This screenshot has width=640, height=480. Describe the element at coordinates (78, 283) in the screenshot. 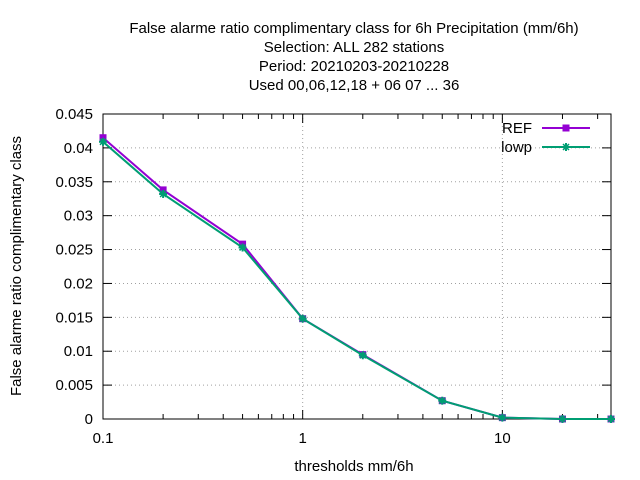

I see `y-tick-label: 0.02` at that location.